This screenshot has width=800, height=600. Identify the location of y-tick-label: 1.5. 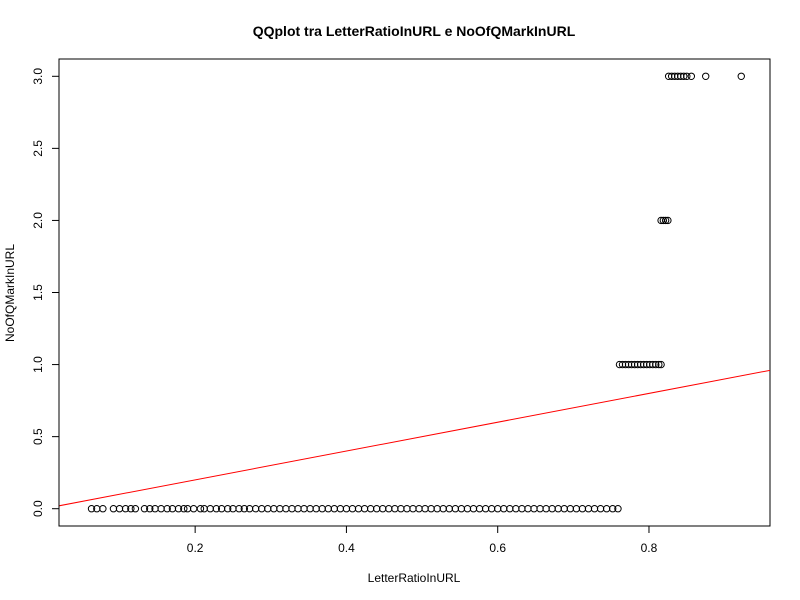
(38, 292).